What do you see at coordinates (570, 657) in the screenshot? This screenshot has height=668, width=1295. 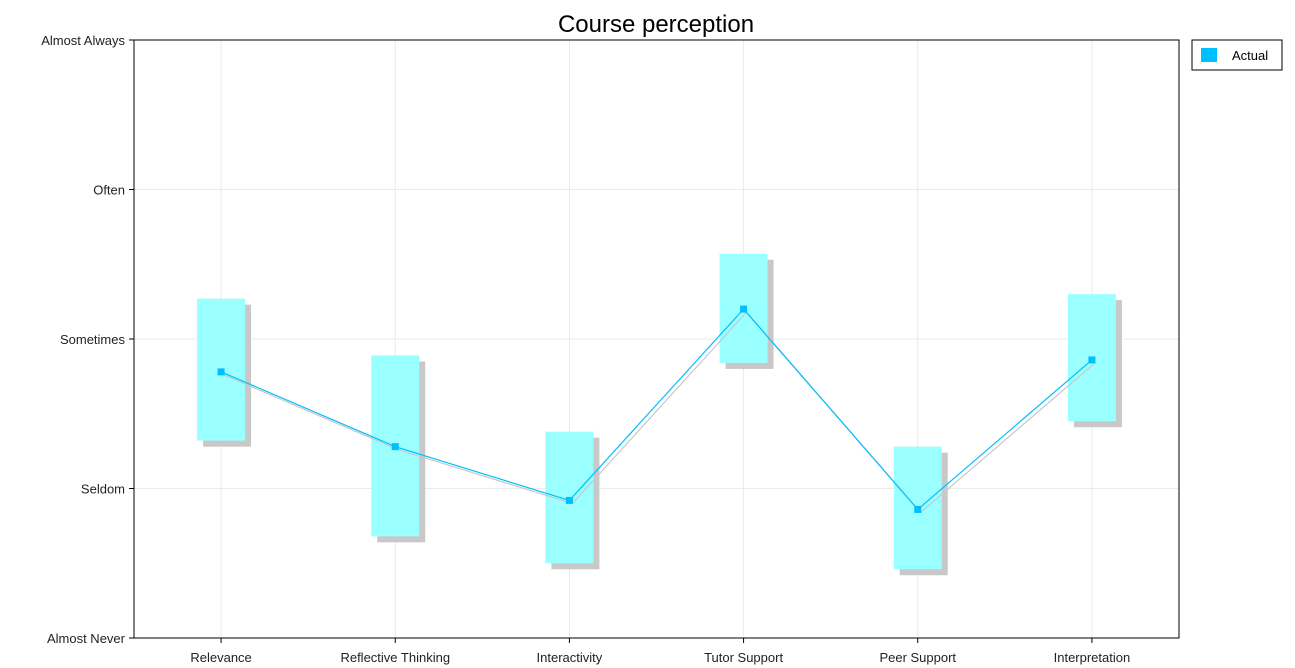 I see `x-tick-label: Interactivity` at bounding box center [570, 657].